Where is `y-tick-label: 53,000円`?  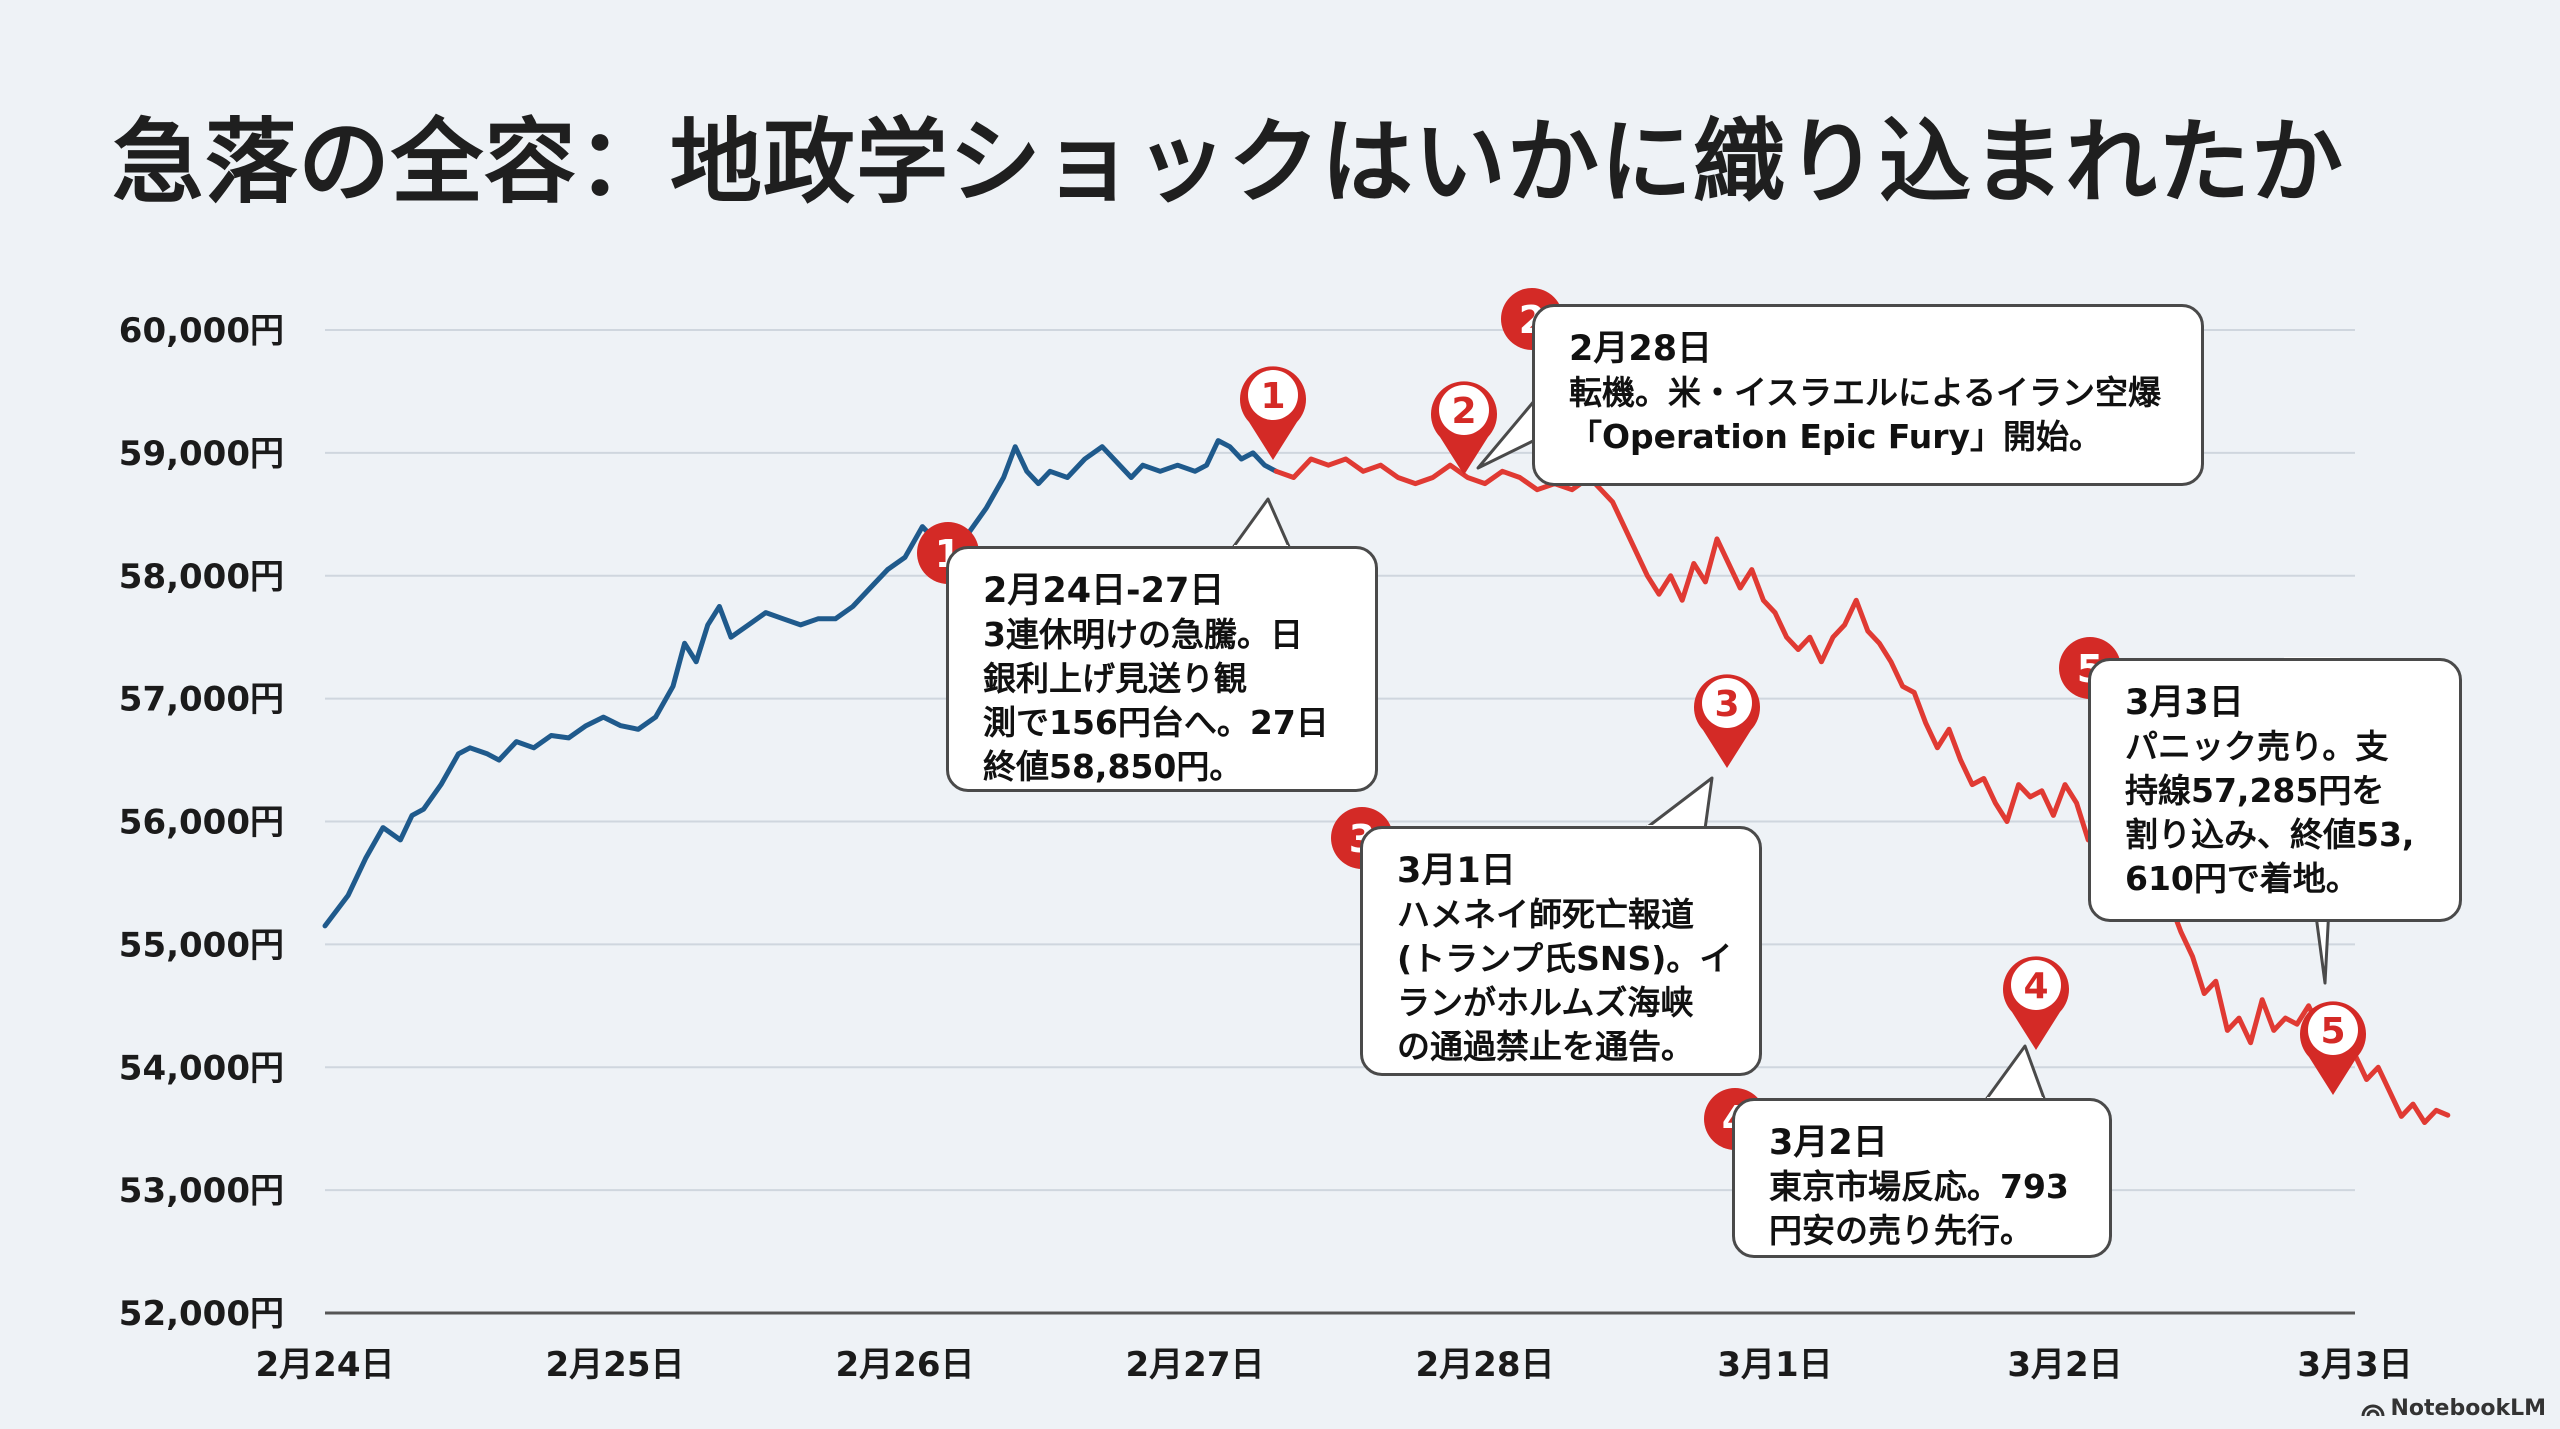 y-tick-label: 53,000円 is located at coordinates (201, 1191).